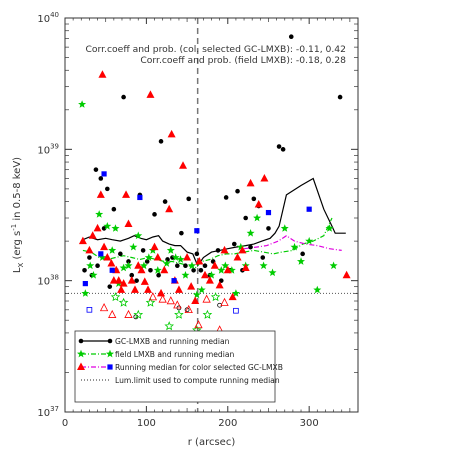 The width and height of the screenshot is (463, 463). What do you see at coordinates (146, 423) in the screenshot?
I see `x-tick-label: 100` at bounding box center [146, 423].